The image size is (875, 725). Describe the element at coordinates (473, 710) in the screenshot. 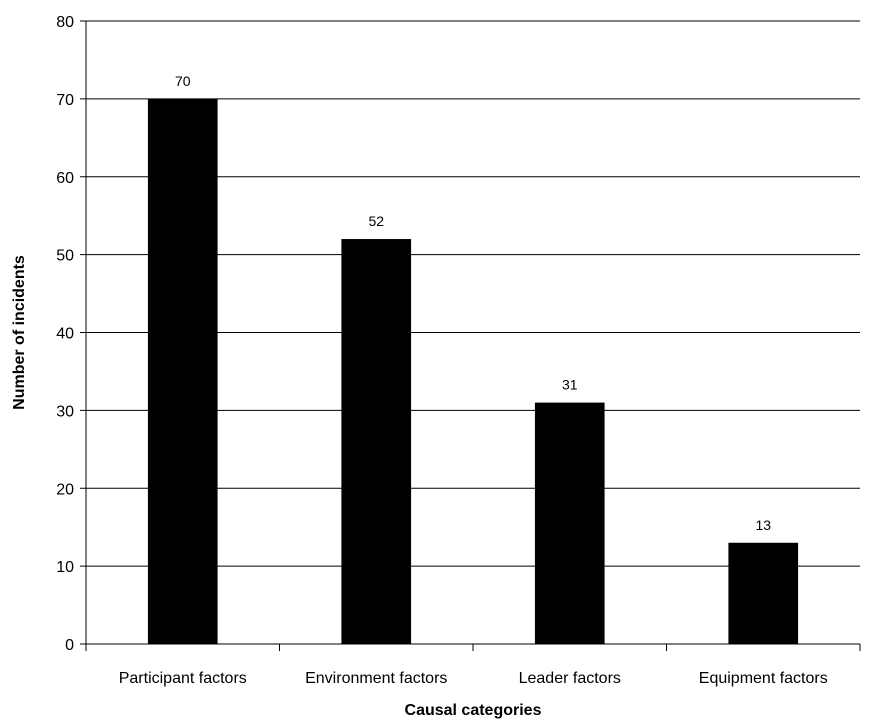

I see `x-axis-title: Causal categories` at that location.